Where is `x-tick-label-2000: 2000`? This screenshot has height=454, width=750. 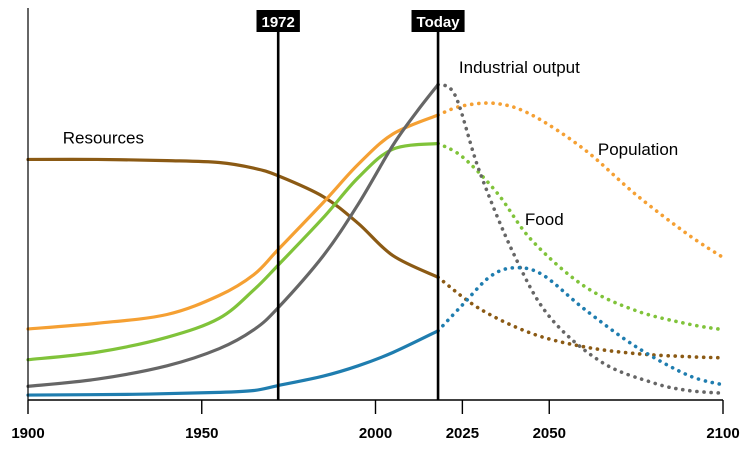 x-tick-label-2000: 2000 is located at coordinates (375, 433).